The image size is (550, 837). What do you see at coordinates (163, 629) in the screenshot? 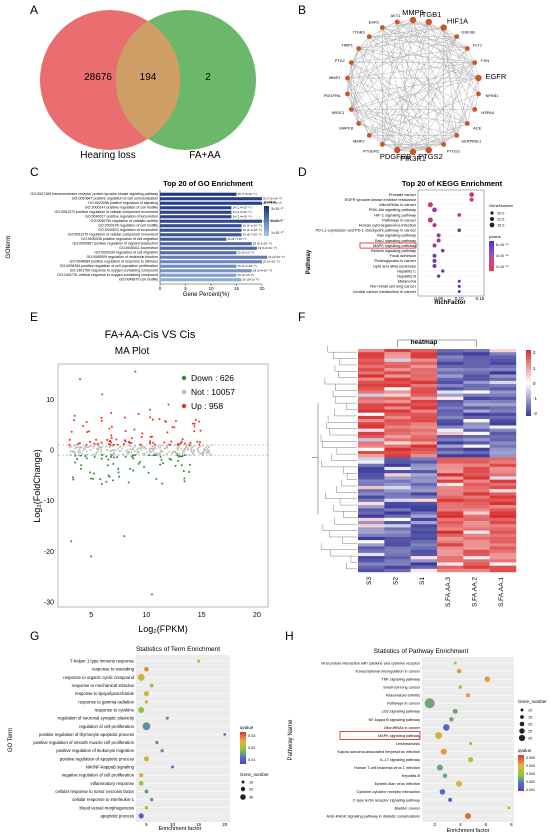
I see `ma-xlabel: Log₂(FPKM)` at bounding box center [163, 629].